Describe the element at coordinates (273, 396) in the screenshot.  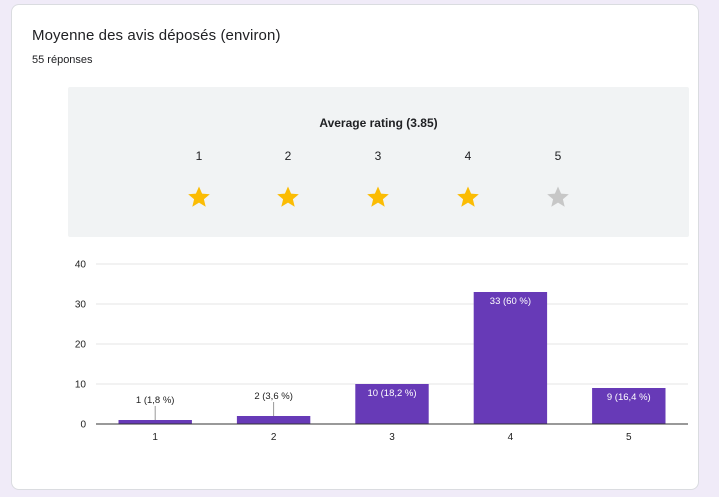
I see `data-label: 2 (3,6 %)` at that location.